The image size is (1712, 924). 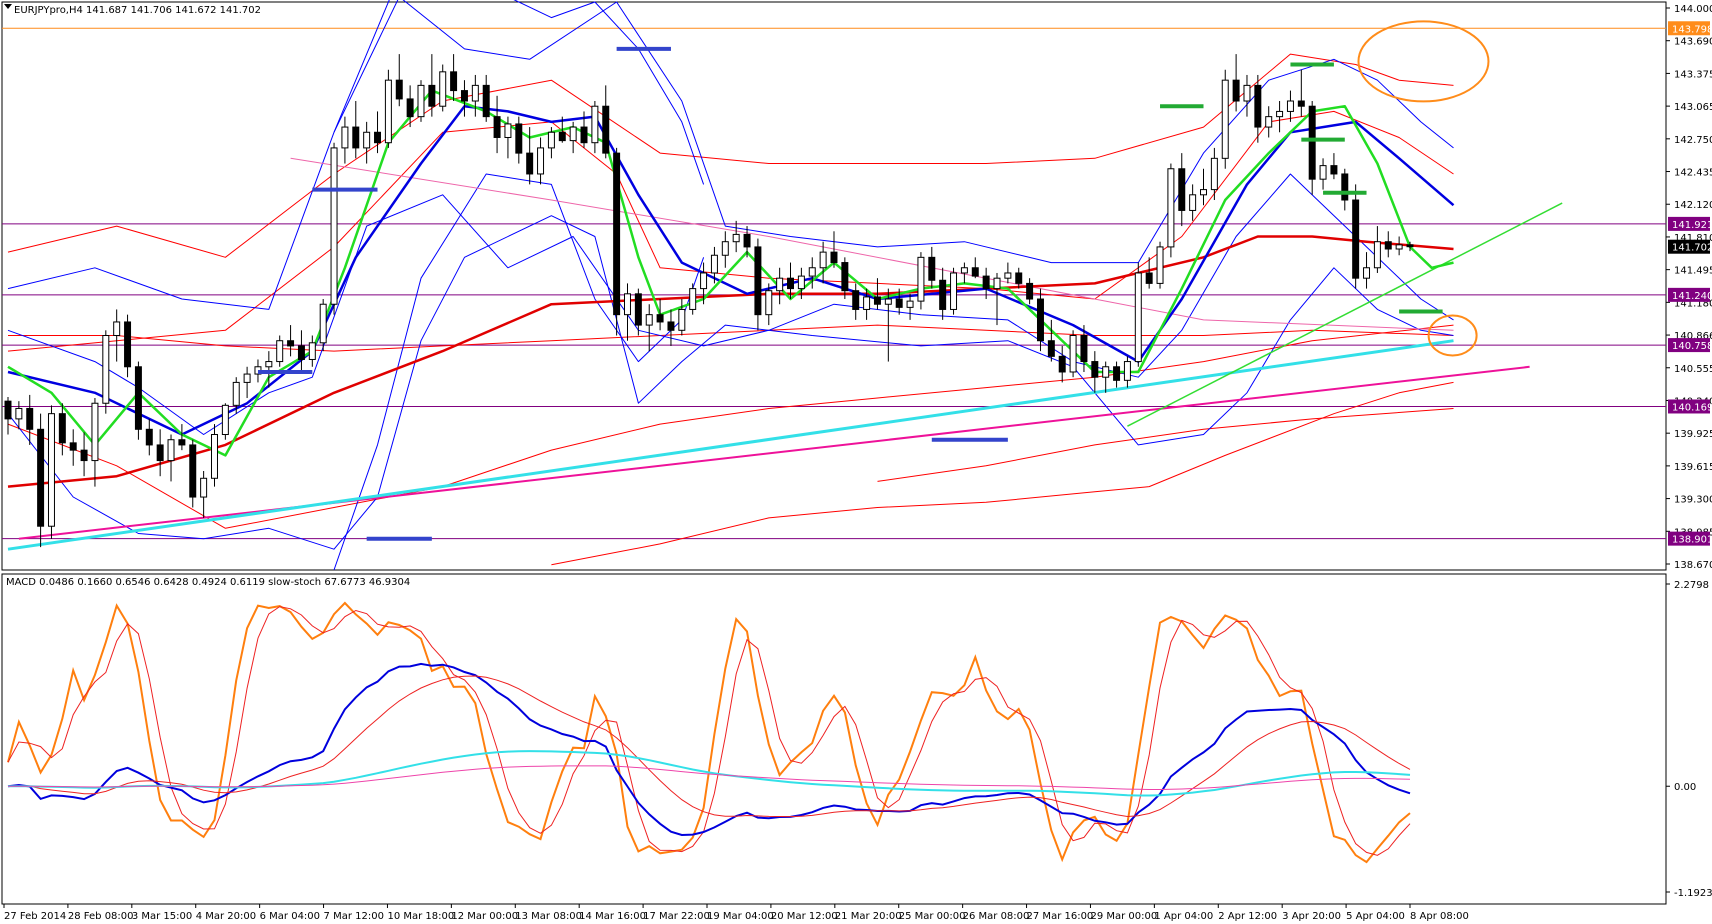 I want to click on y-tick-label: 144.000, so click(x=1693, y=9).